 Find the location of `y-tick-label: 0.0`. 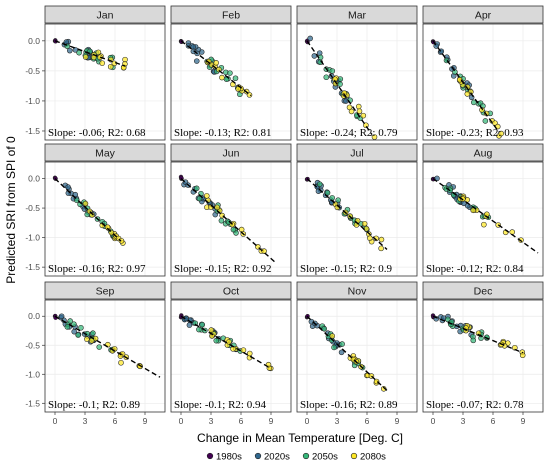

y-tick-label: 0.0 is located at coordinates (34, 41).